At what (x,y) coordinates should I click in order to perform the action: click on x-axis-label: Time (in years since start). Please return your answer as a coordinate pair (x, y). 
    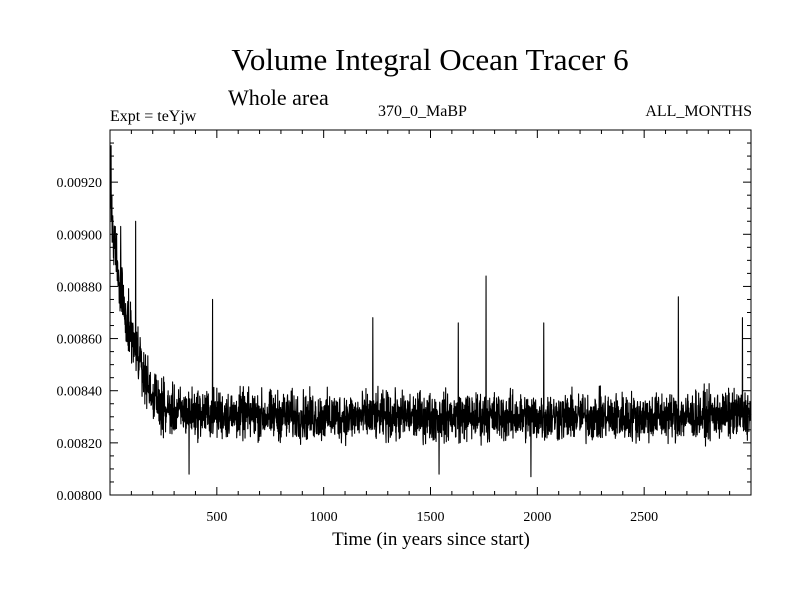
    Looking at the image, I should click on (431, 539).